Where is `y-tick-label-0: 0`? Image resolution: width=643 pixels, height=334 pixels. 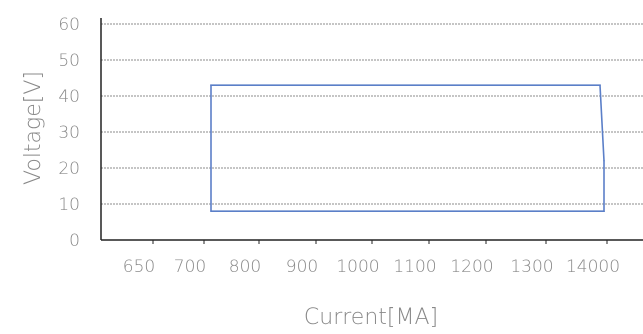
y-tick-label-0: 0 is located at coordinates (74, 241).